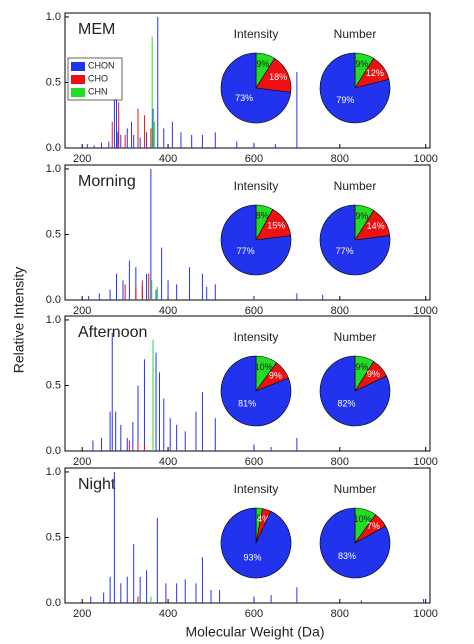  What do you see at coordinates (345, 100) in the screenshot?
I see `pie-label: 79%` at bounding box center [345, 100].